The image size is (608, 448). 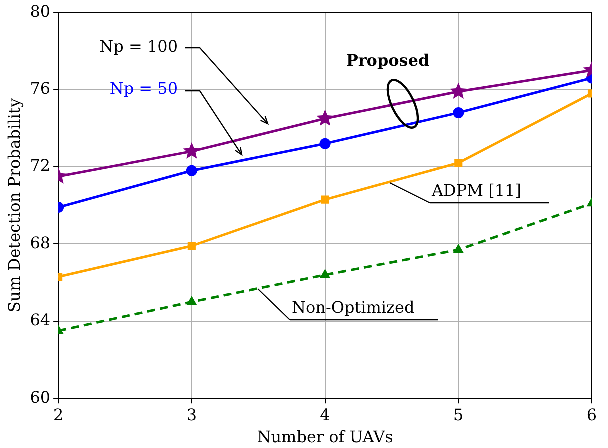 What do you see at coordinates (144, 88) in the screenshot?
I see `text: Np = 50` at bounding box center [144, 88].